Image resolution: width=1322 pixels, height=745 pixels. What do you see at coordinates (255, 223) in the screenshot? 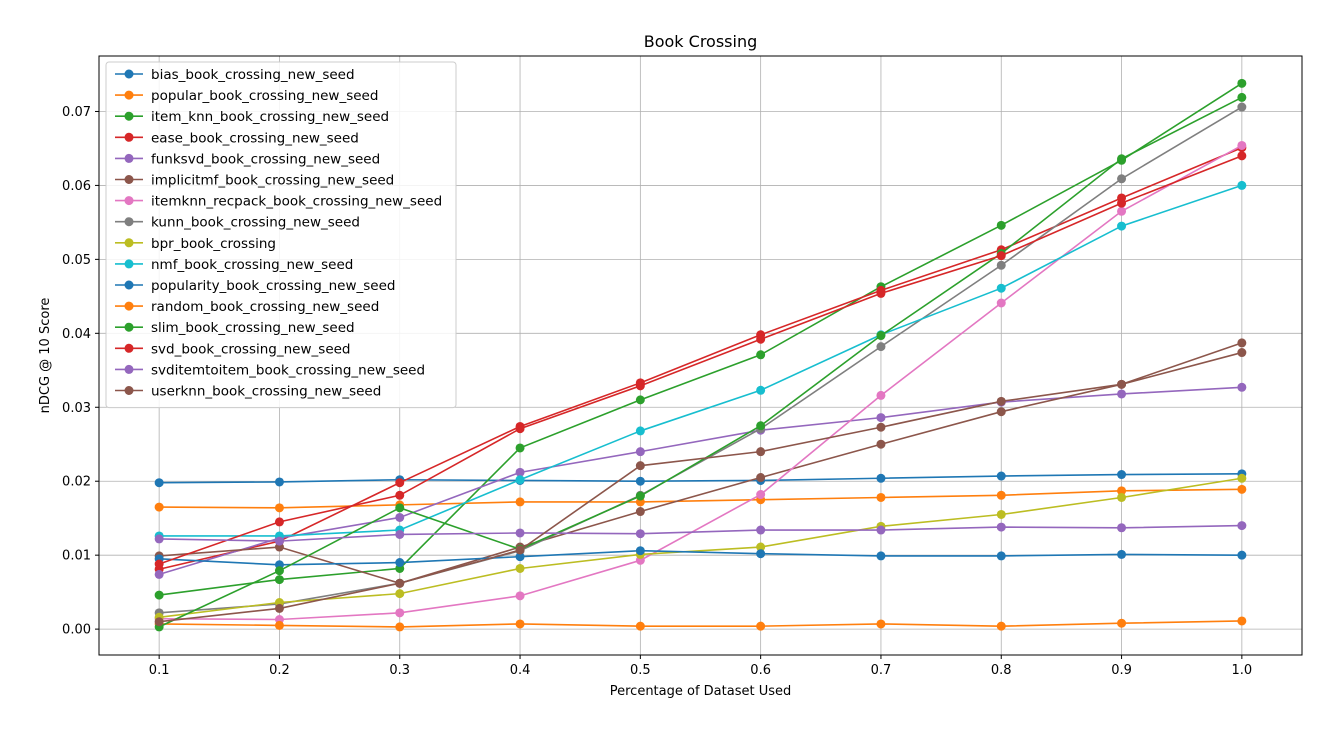
I see `legend-label: kunn_book_crossing_new_seed` at bounding box center [255, 223].